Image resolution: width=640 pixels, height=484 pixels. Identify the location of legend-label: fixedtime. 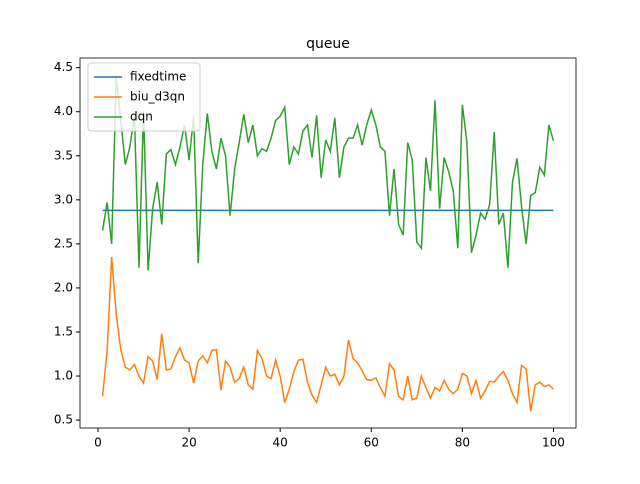
(158, 77).